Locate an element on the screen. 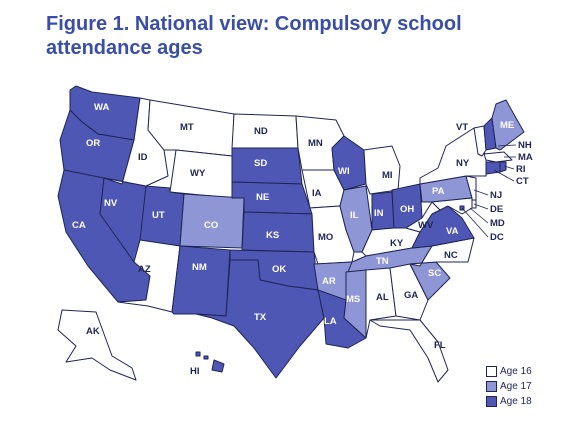  state-vt is located at coordinates (480, 141).